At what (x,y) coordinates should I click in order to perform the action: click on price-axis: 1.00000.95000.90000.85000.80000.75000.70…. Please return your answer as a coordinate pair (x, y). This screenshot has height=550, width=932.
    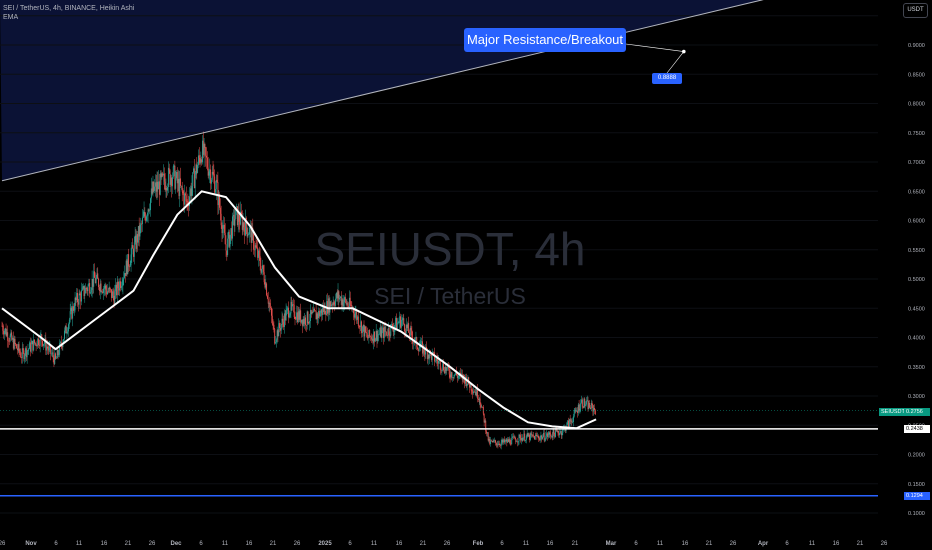
    Looking at the image, I should click on (906, 275).